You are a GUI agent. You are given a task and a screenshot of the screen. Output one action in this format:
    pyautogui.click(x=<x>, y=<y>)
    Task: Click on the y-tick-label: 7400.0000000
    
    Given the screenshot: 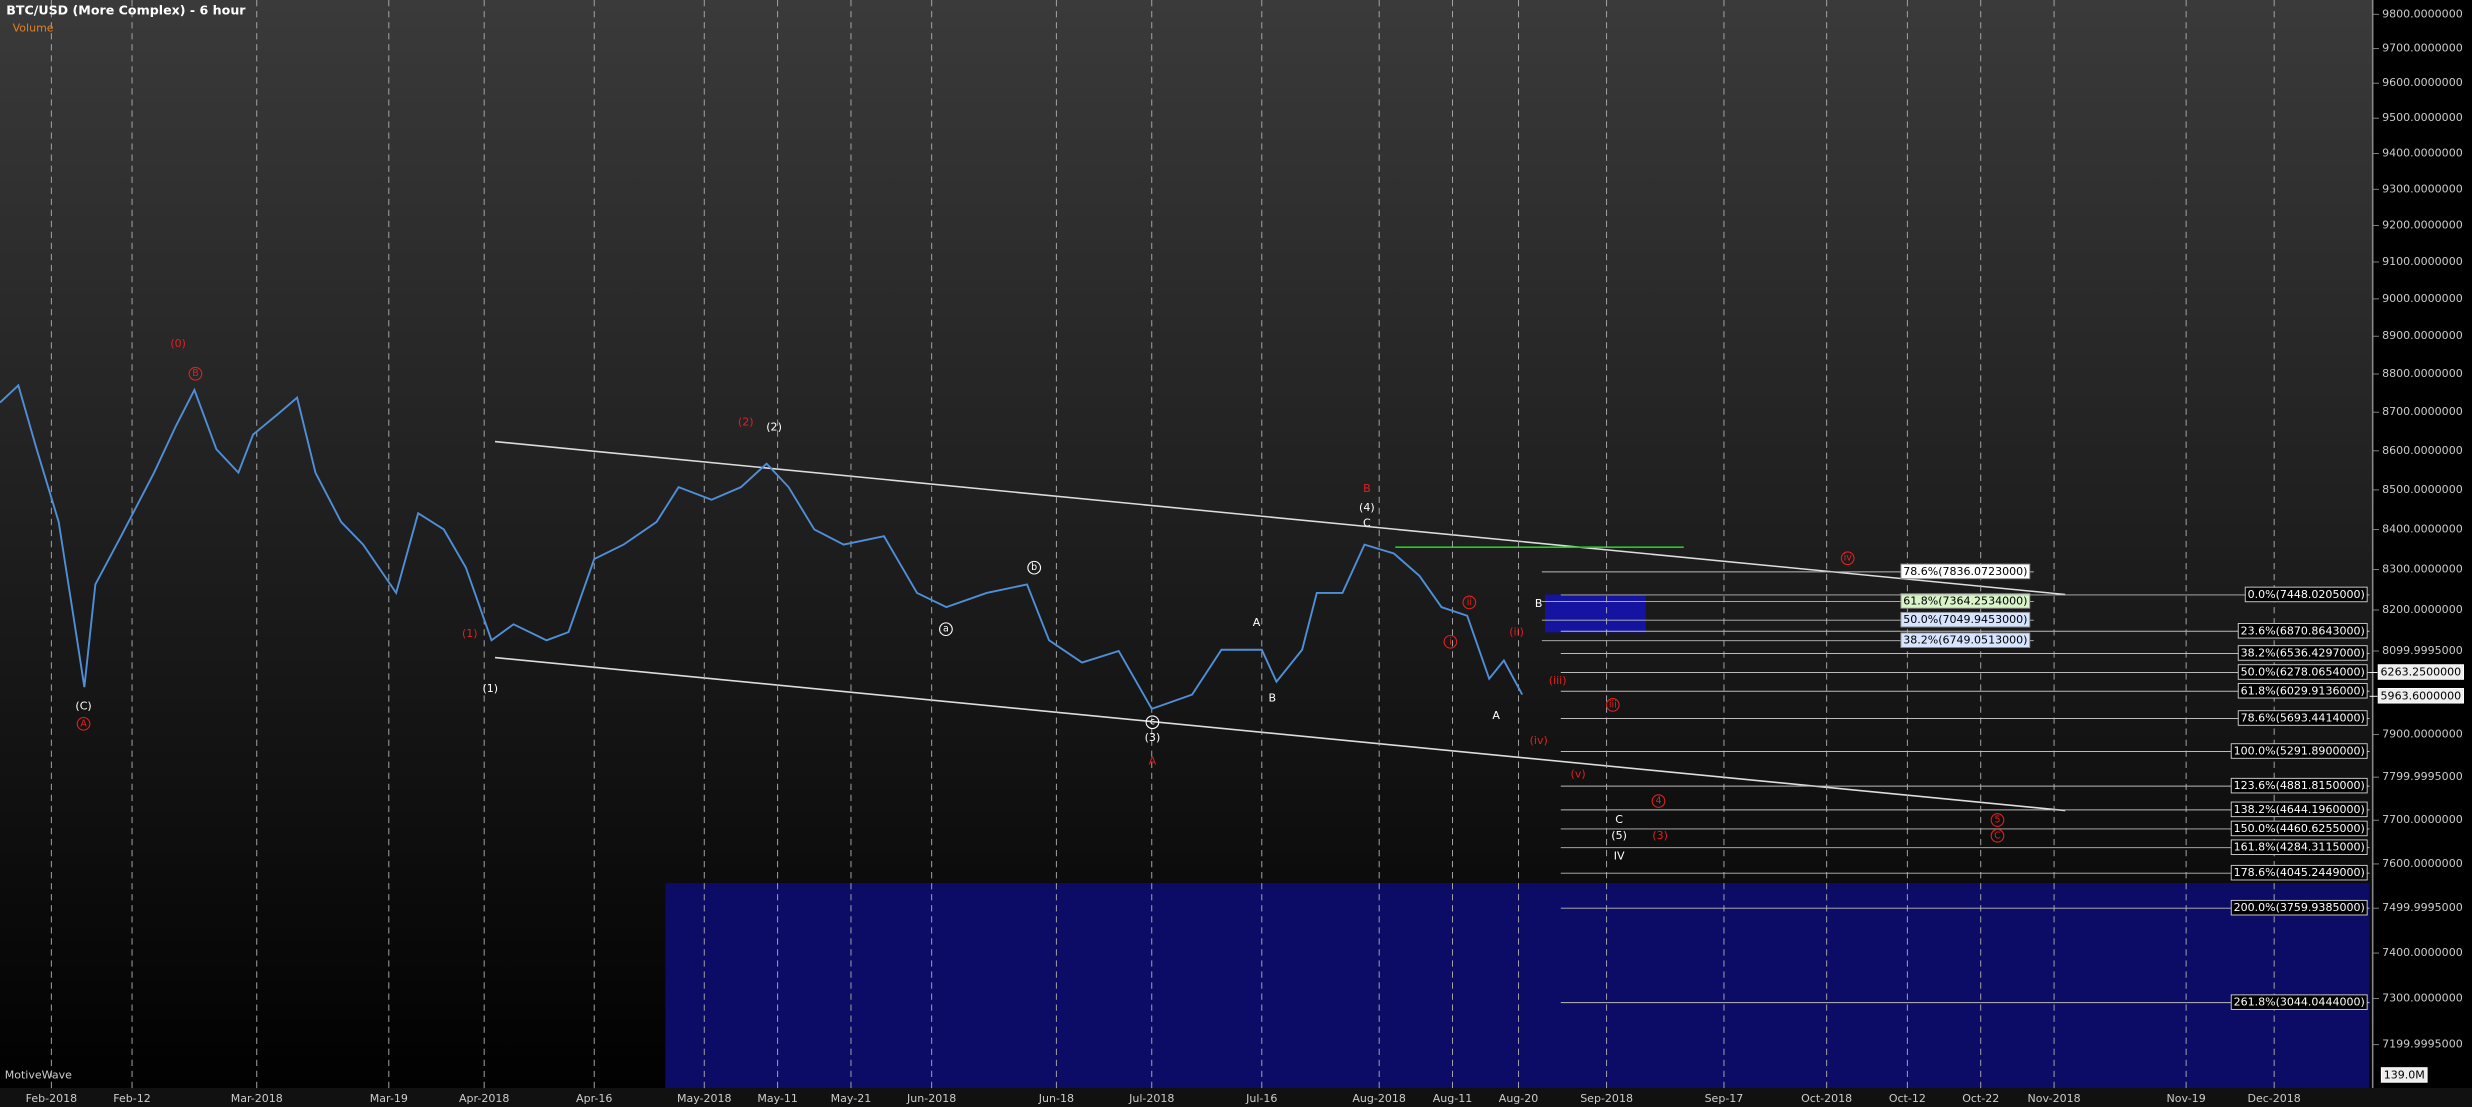 What is the action you would take?
    pyautogui.click(x=2422, y=952)
    